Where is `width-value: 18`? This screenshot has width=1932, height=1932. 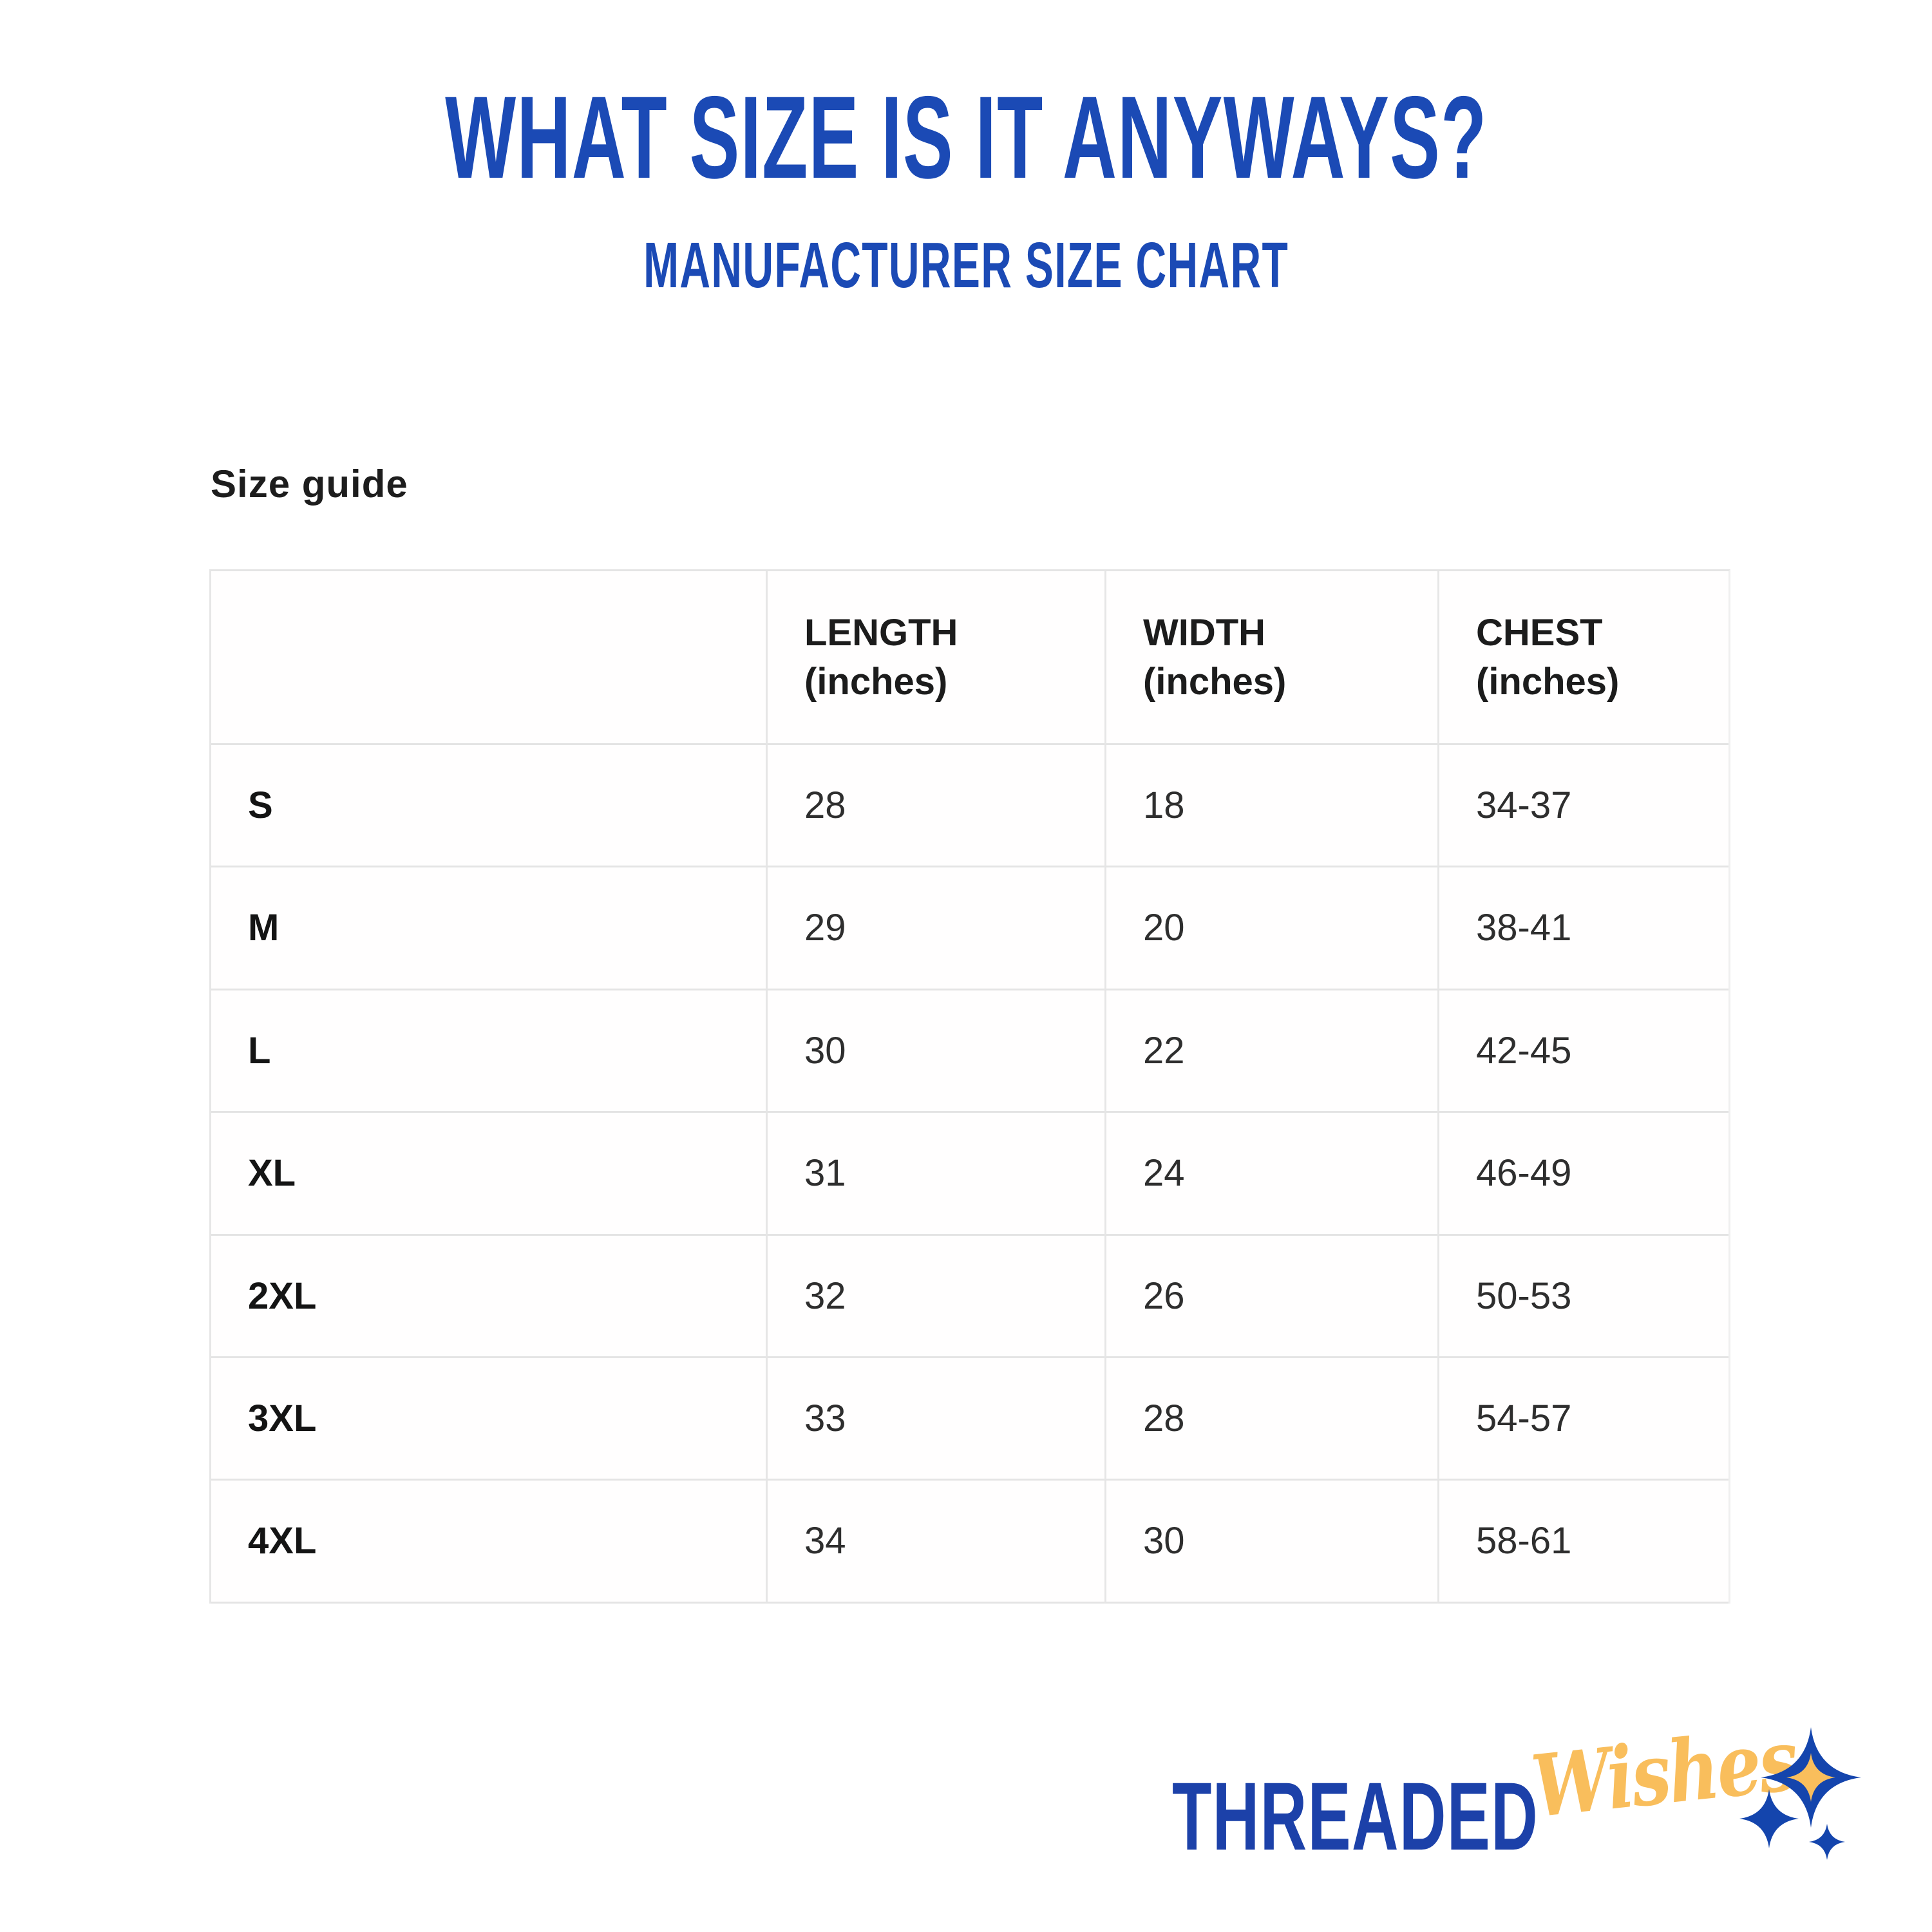 width-value: 18 is located at coordinates (1270, 807).